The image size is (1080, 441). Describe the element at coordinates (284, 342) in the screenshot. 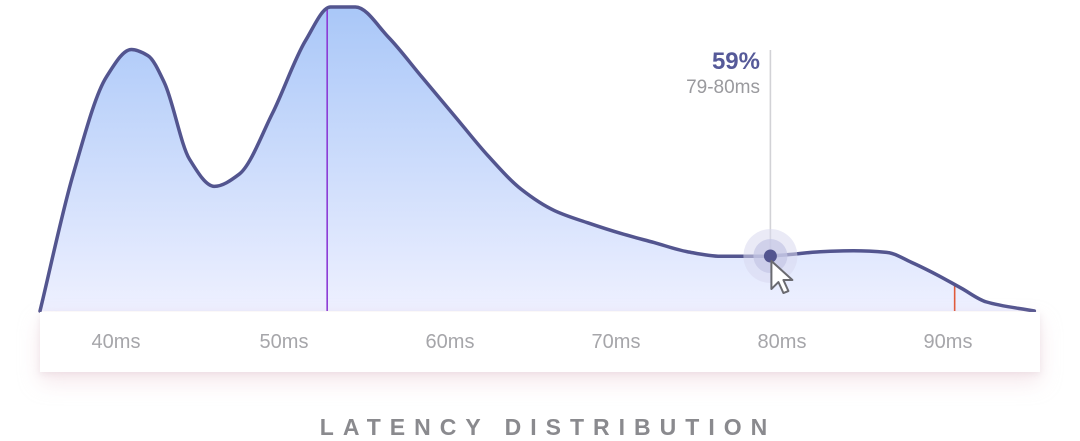

I see `x-tick-label: 50ms` at that location.